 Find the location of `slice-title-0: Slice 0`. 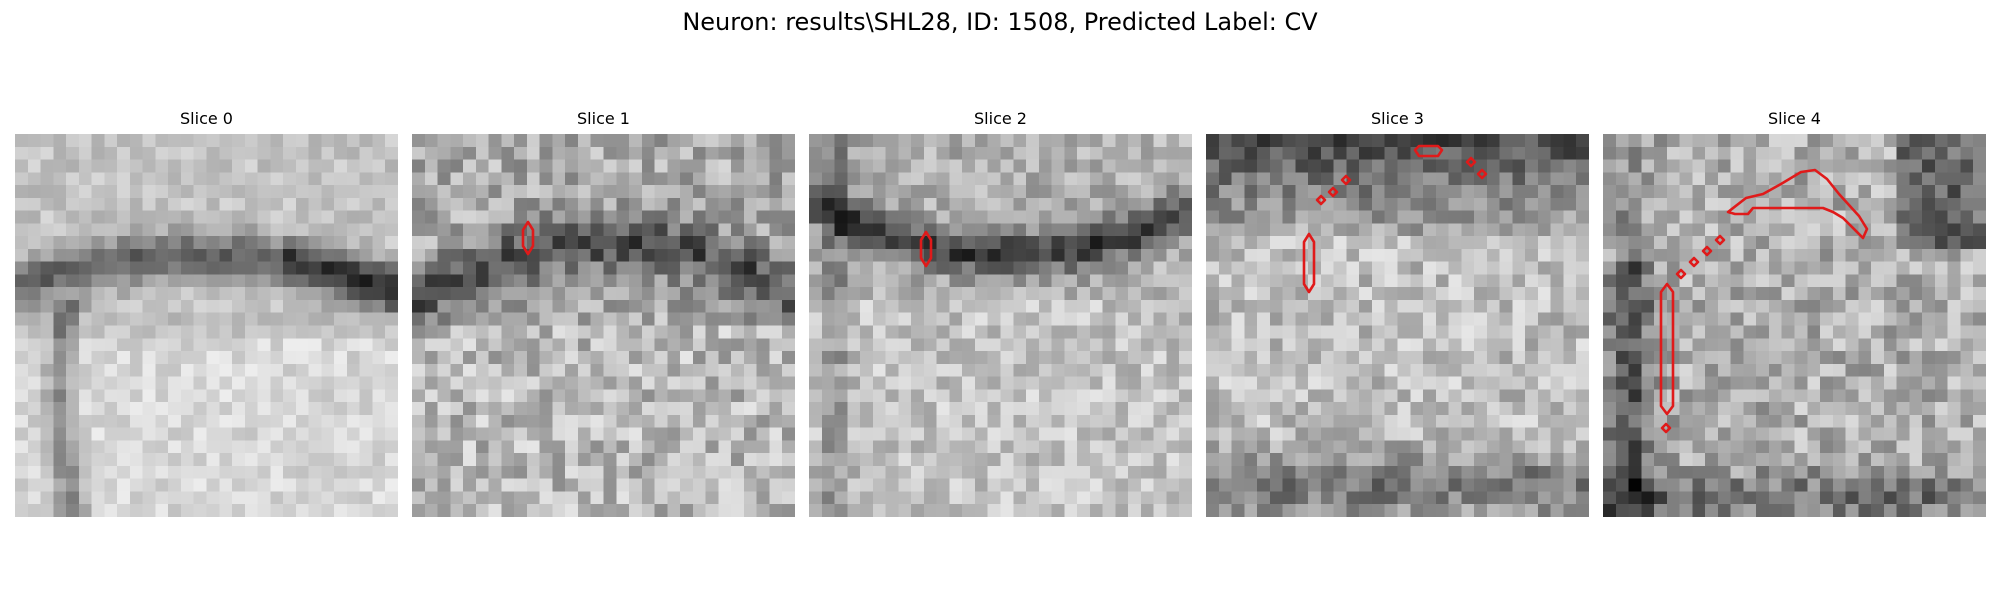

slice-title-0: Slice 0 is located at coordinates (206, 118).